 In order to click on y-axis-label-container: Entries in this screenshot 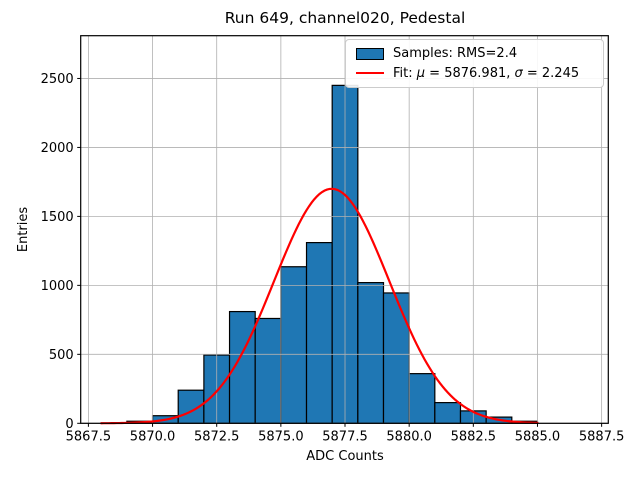, I will do `click(24, 229)`.